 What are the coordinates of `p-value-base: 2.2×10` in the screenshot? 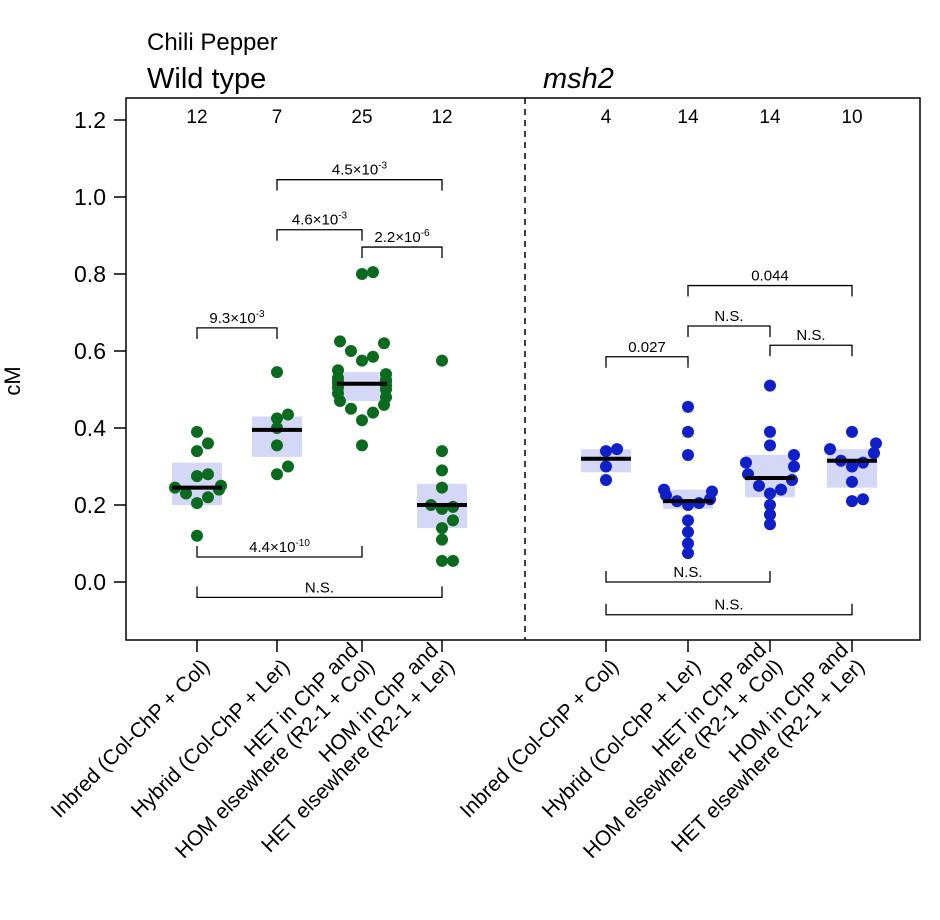 It's located at (397, 237).